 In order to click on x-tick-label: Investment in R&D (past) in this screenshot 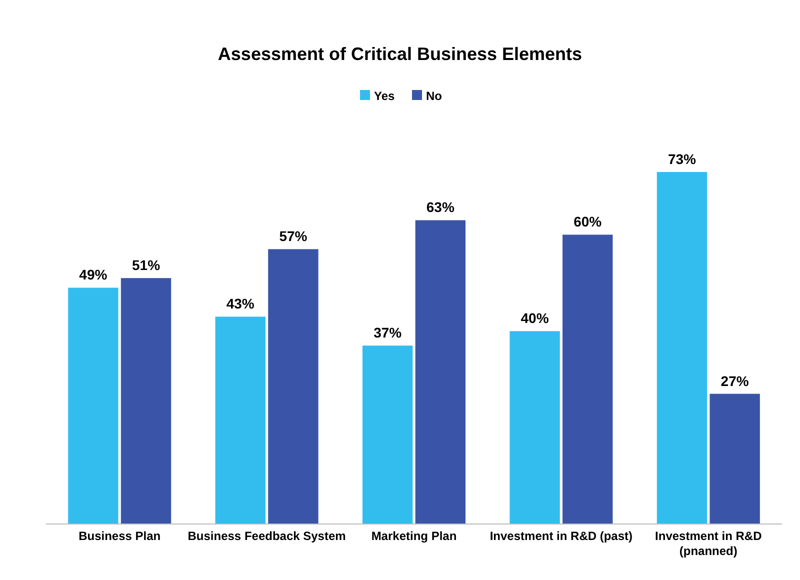, I will do `click(561, 536)`.